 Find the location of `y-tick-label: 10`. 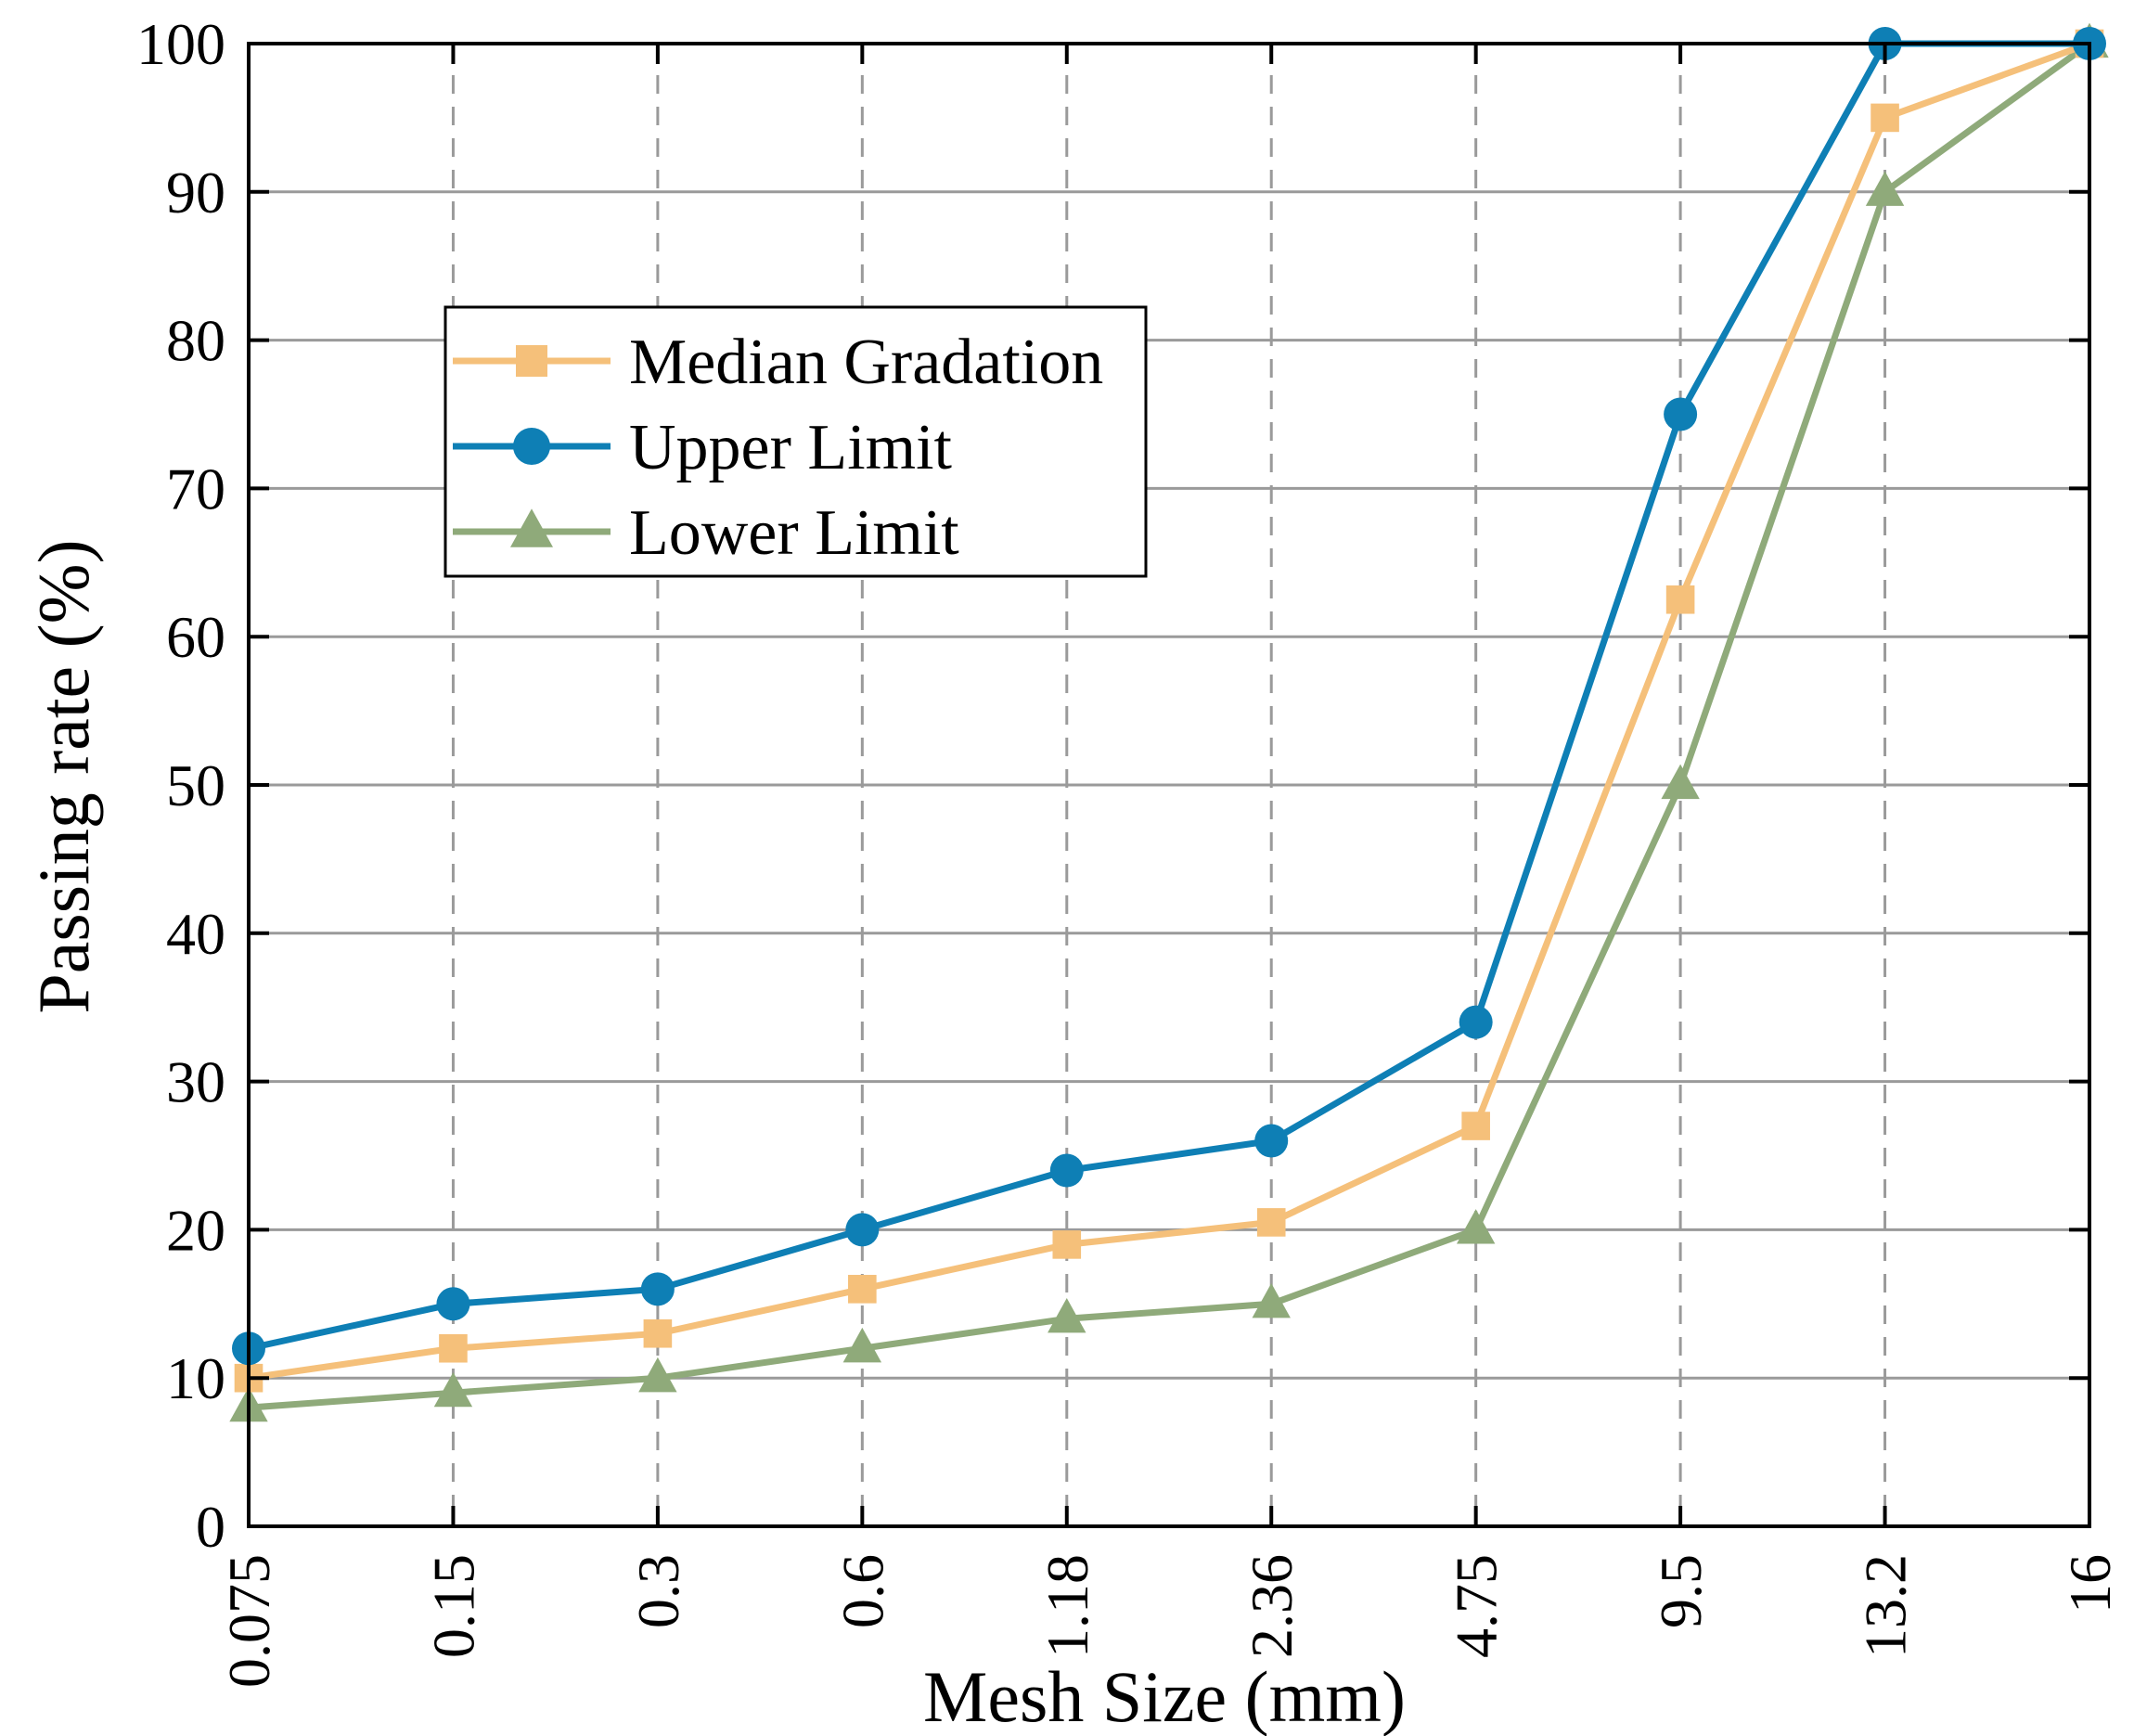

y-tick-label: 10 is located at coordinates (195, 1378).